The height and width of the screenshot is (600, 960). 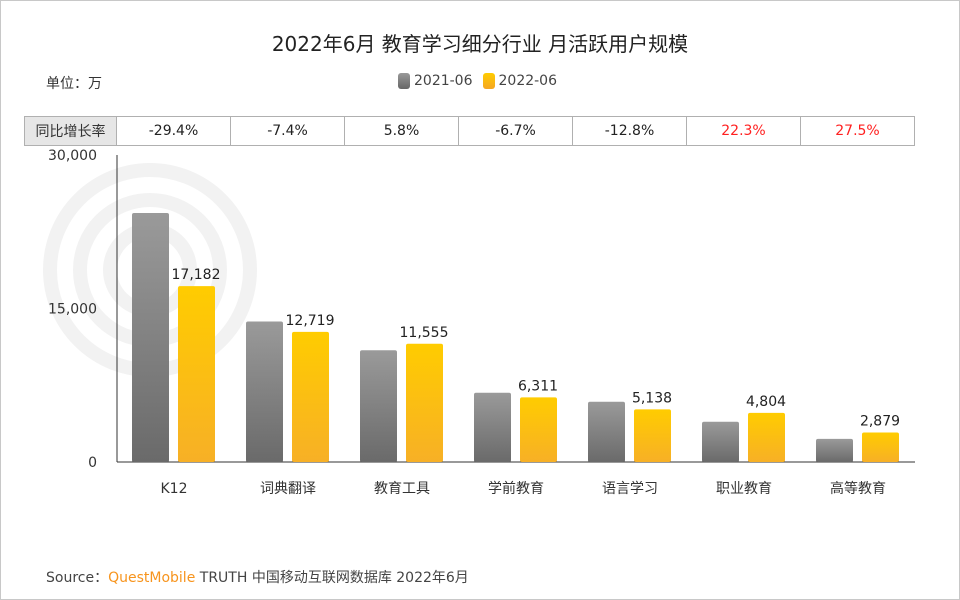 I want to click on source-rest: TRUTH 中国移动互联网数据库 2022年6月, so click(x=332, y=578).